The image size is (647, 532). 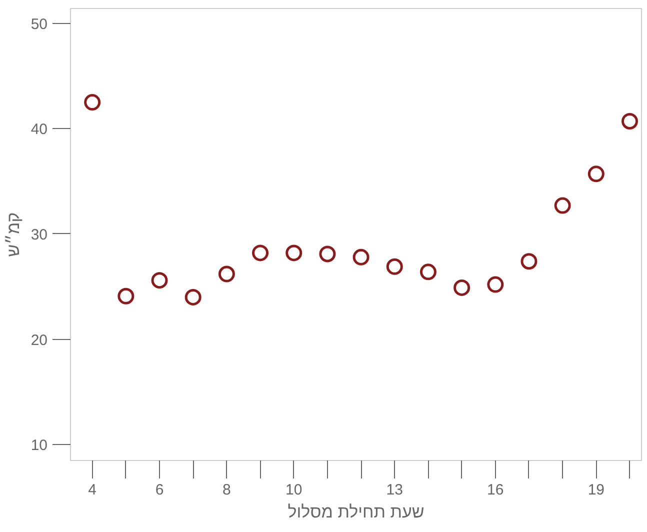 I want to click on y-tick-label: 50, so click(x=39, y=24).